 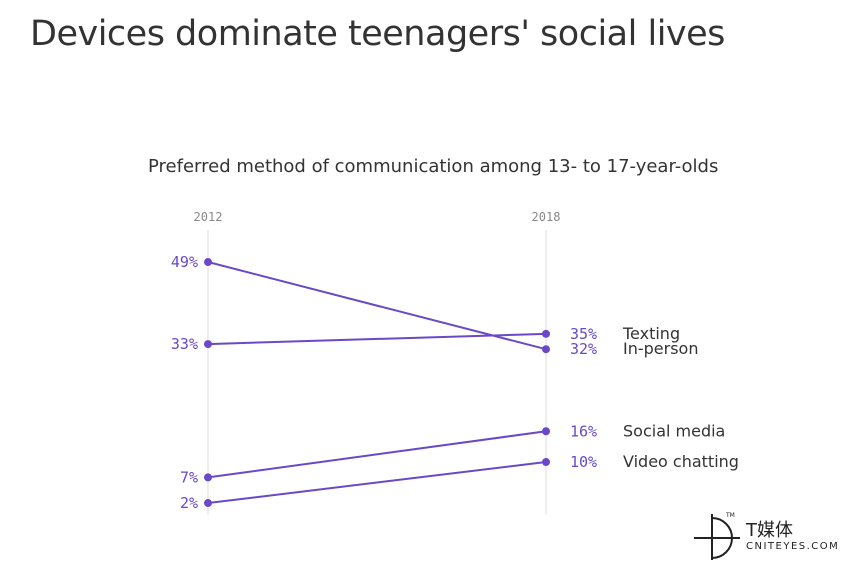 What do you see at coordinates (208, 344) in the screenshot?
I see `point-texting-2012` at bounding box center [208, 344].